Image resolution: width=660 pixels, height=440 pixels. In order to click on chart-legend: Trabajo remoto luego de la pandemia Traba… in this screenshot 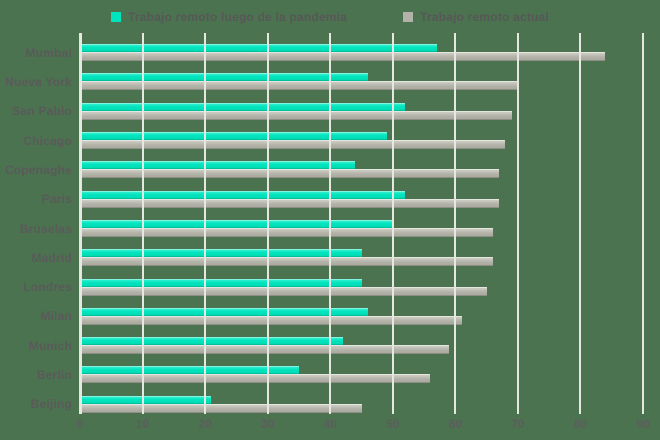, I will do `click(330, 17)`.